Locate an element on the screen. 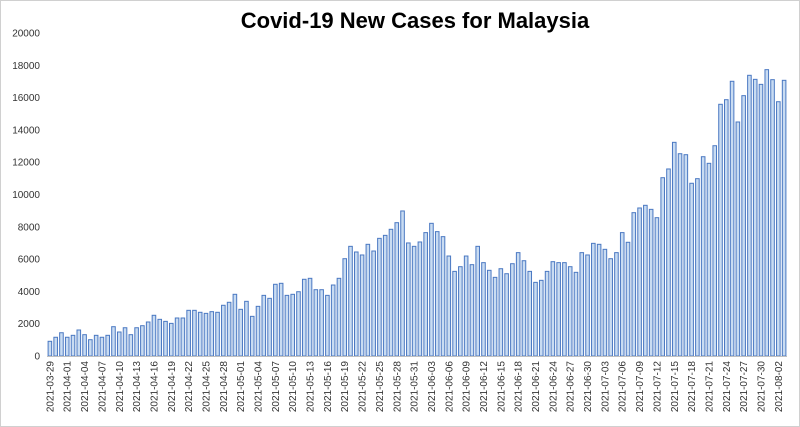  x-tick-label: 2021-05-04 is located at coordinates (259, 387).